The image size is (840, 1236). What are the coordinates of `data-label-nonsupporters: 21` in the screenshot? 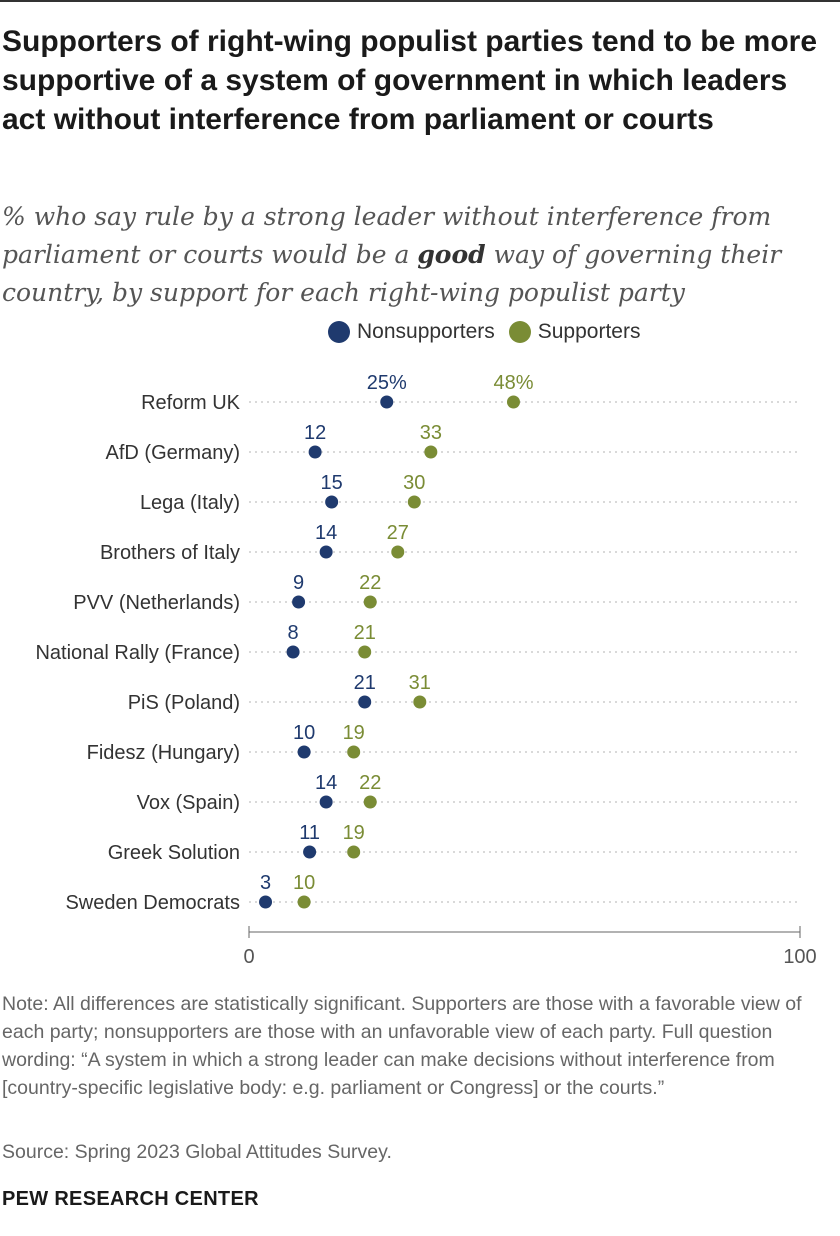 It's located at (365, 683).